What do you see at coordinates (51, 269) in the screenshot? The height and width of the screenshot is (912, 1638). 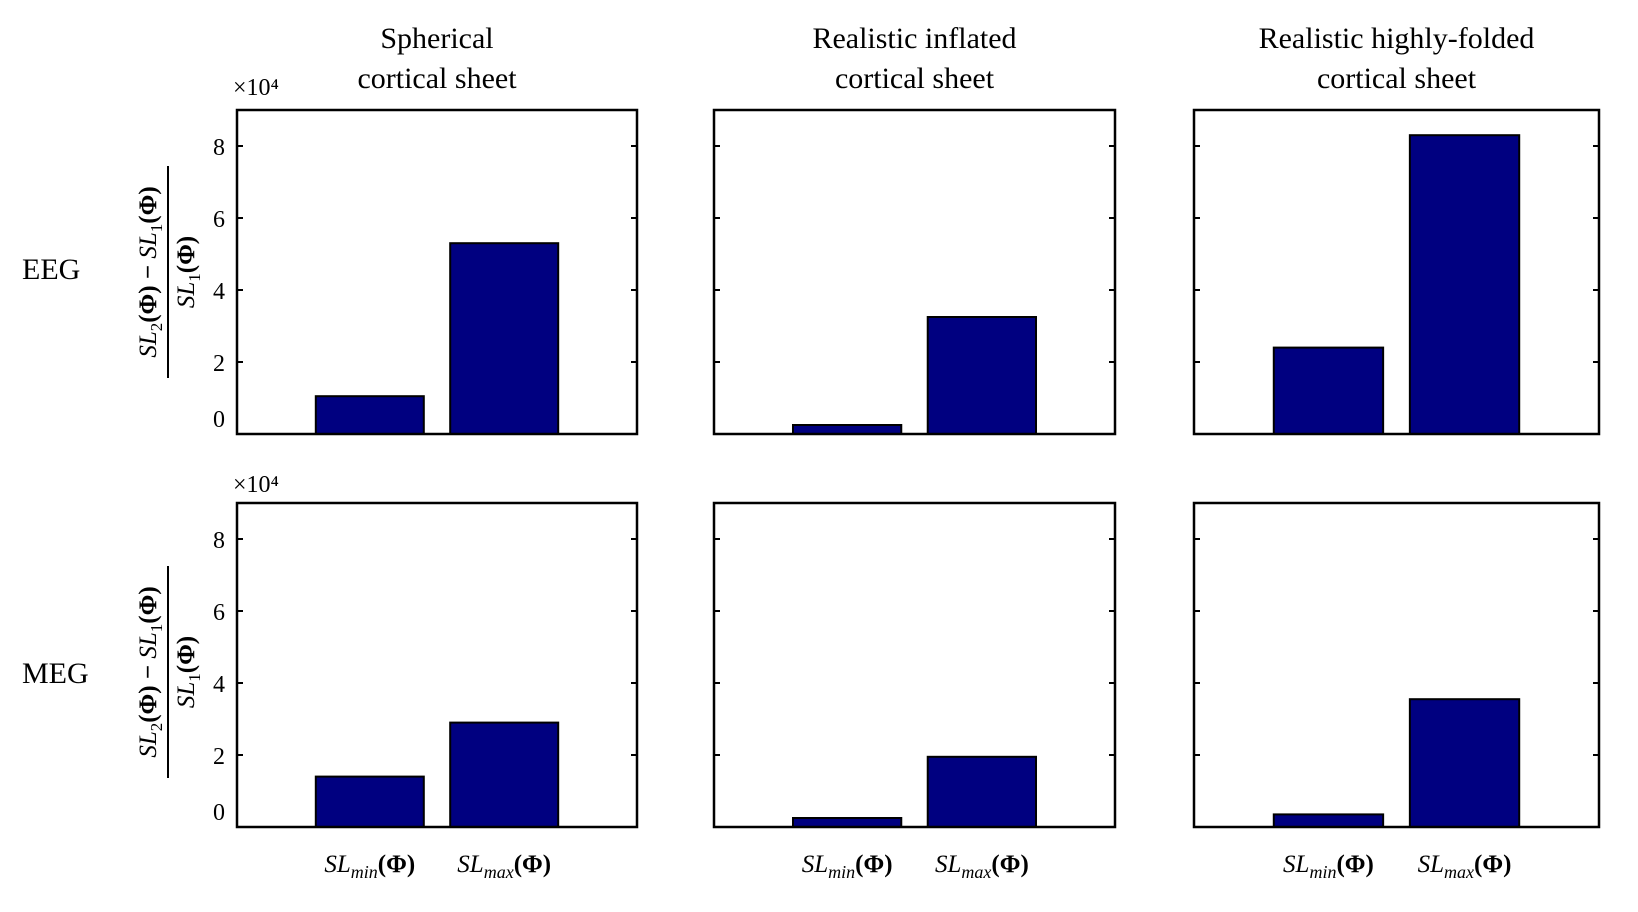 I see `row-label: EEG` at bounding box center [51, 269].